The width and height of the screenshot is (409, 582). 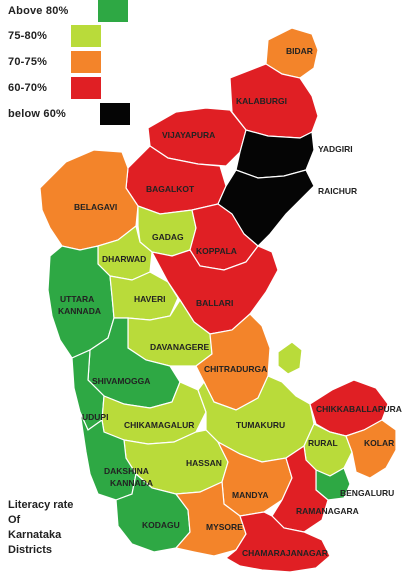 I want to click on label-udupi: UDUPI, so click(x=95, y=417).